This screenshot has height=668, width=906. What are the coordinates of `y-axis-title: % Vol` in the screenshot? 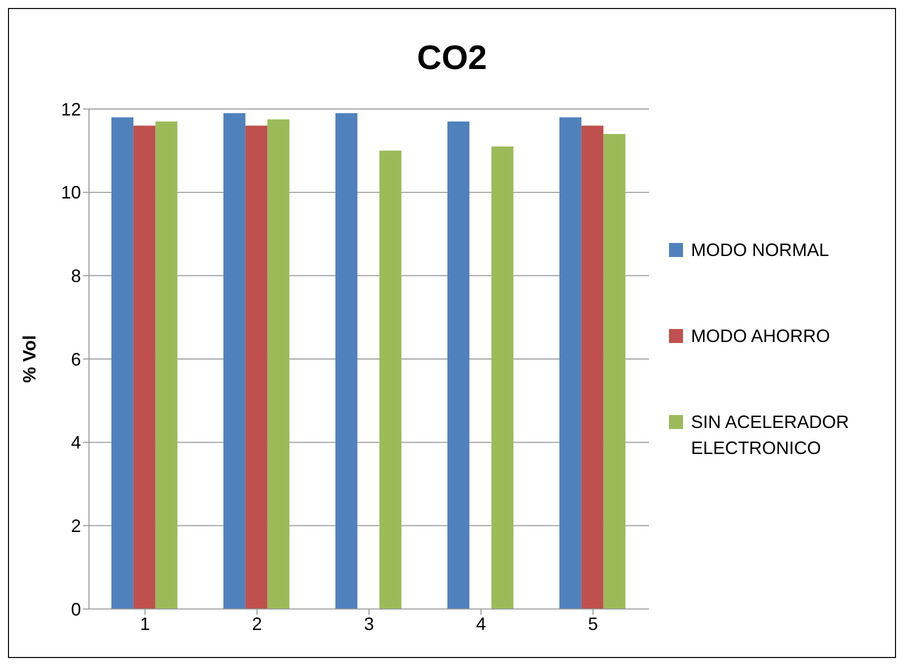 It's located at (29, 359).